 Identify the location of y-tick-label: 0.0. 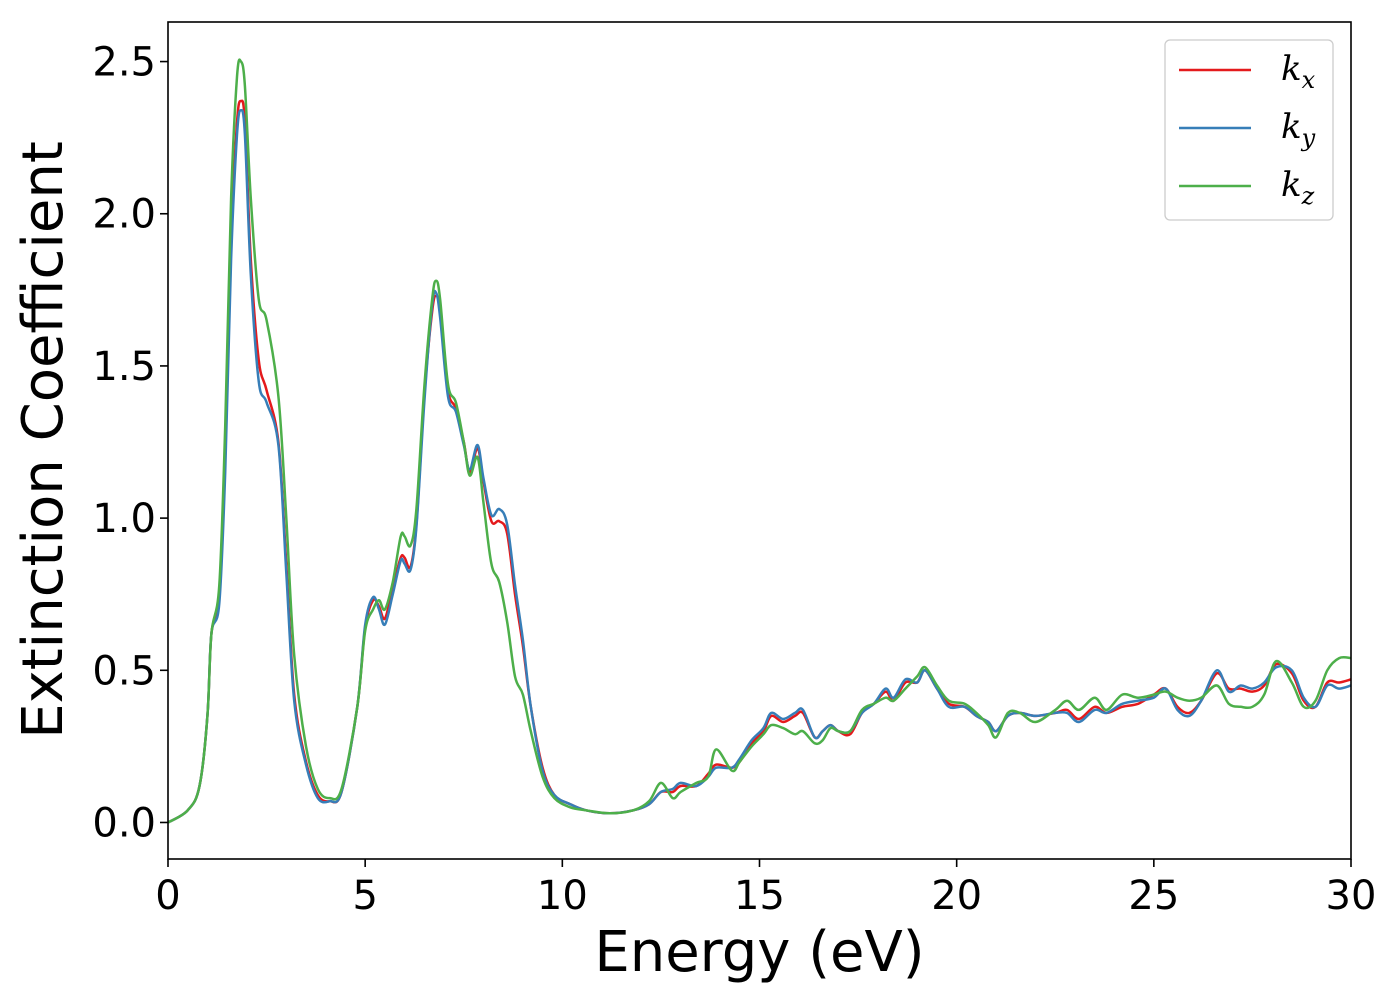
(124, 823).